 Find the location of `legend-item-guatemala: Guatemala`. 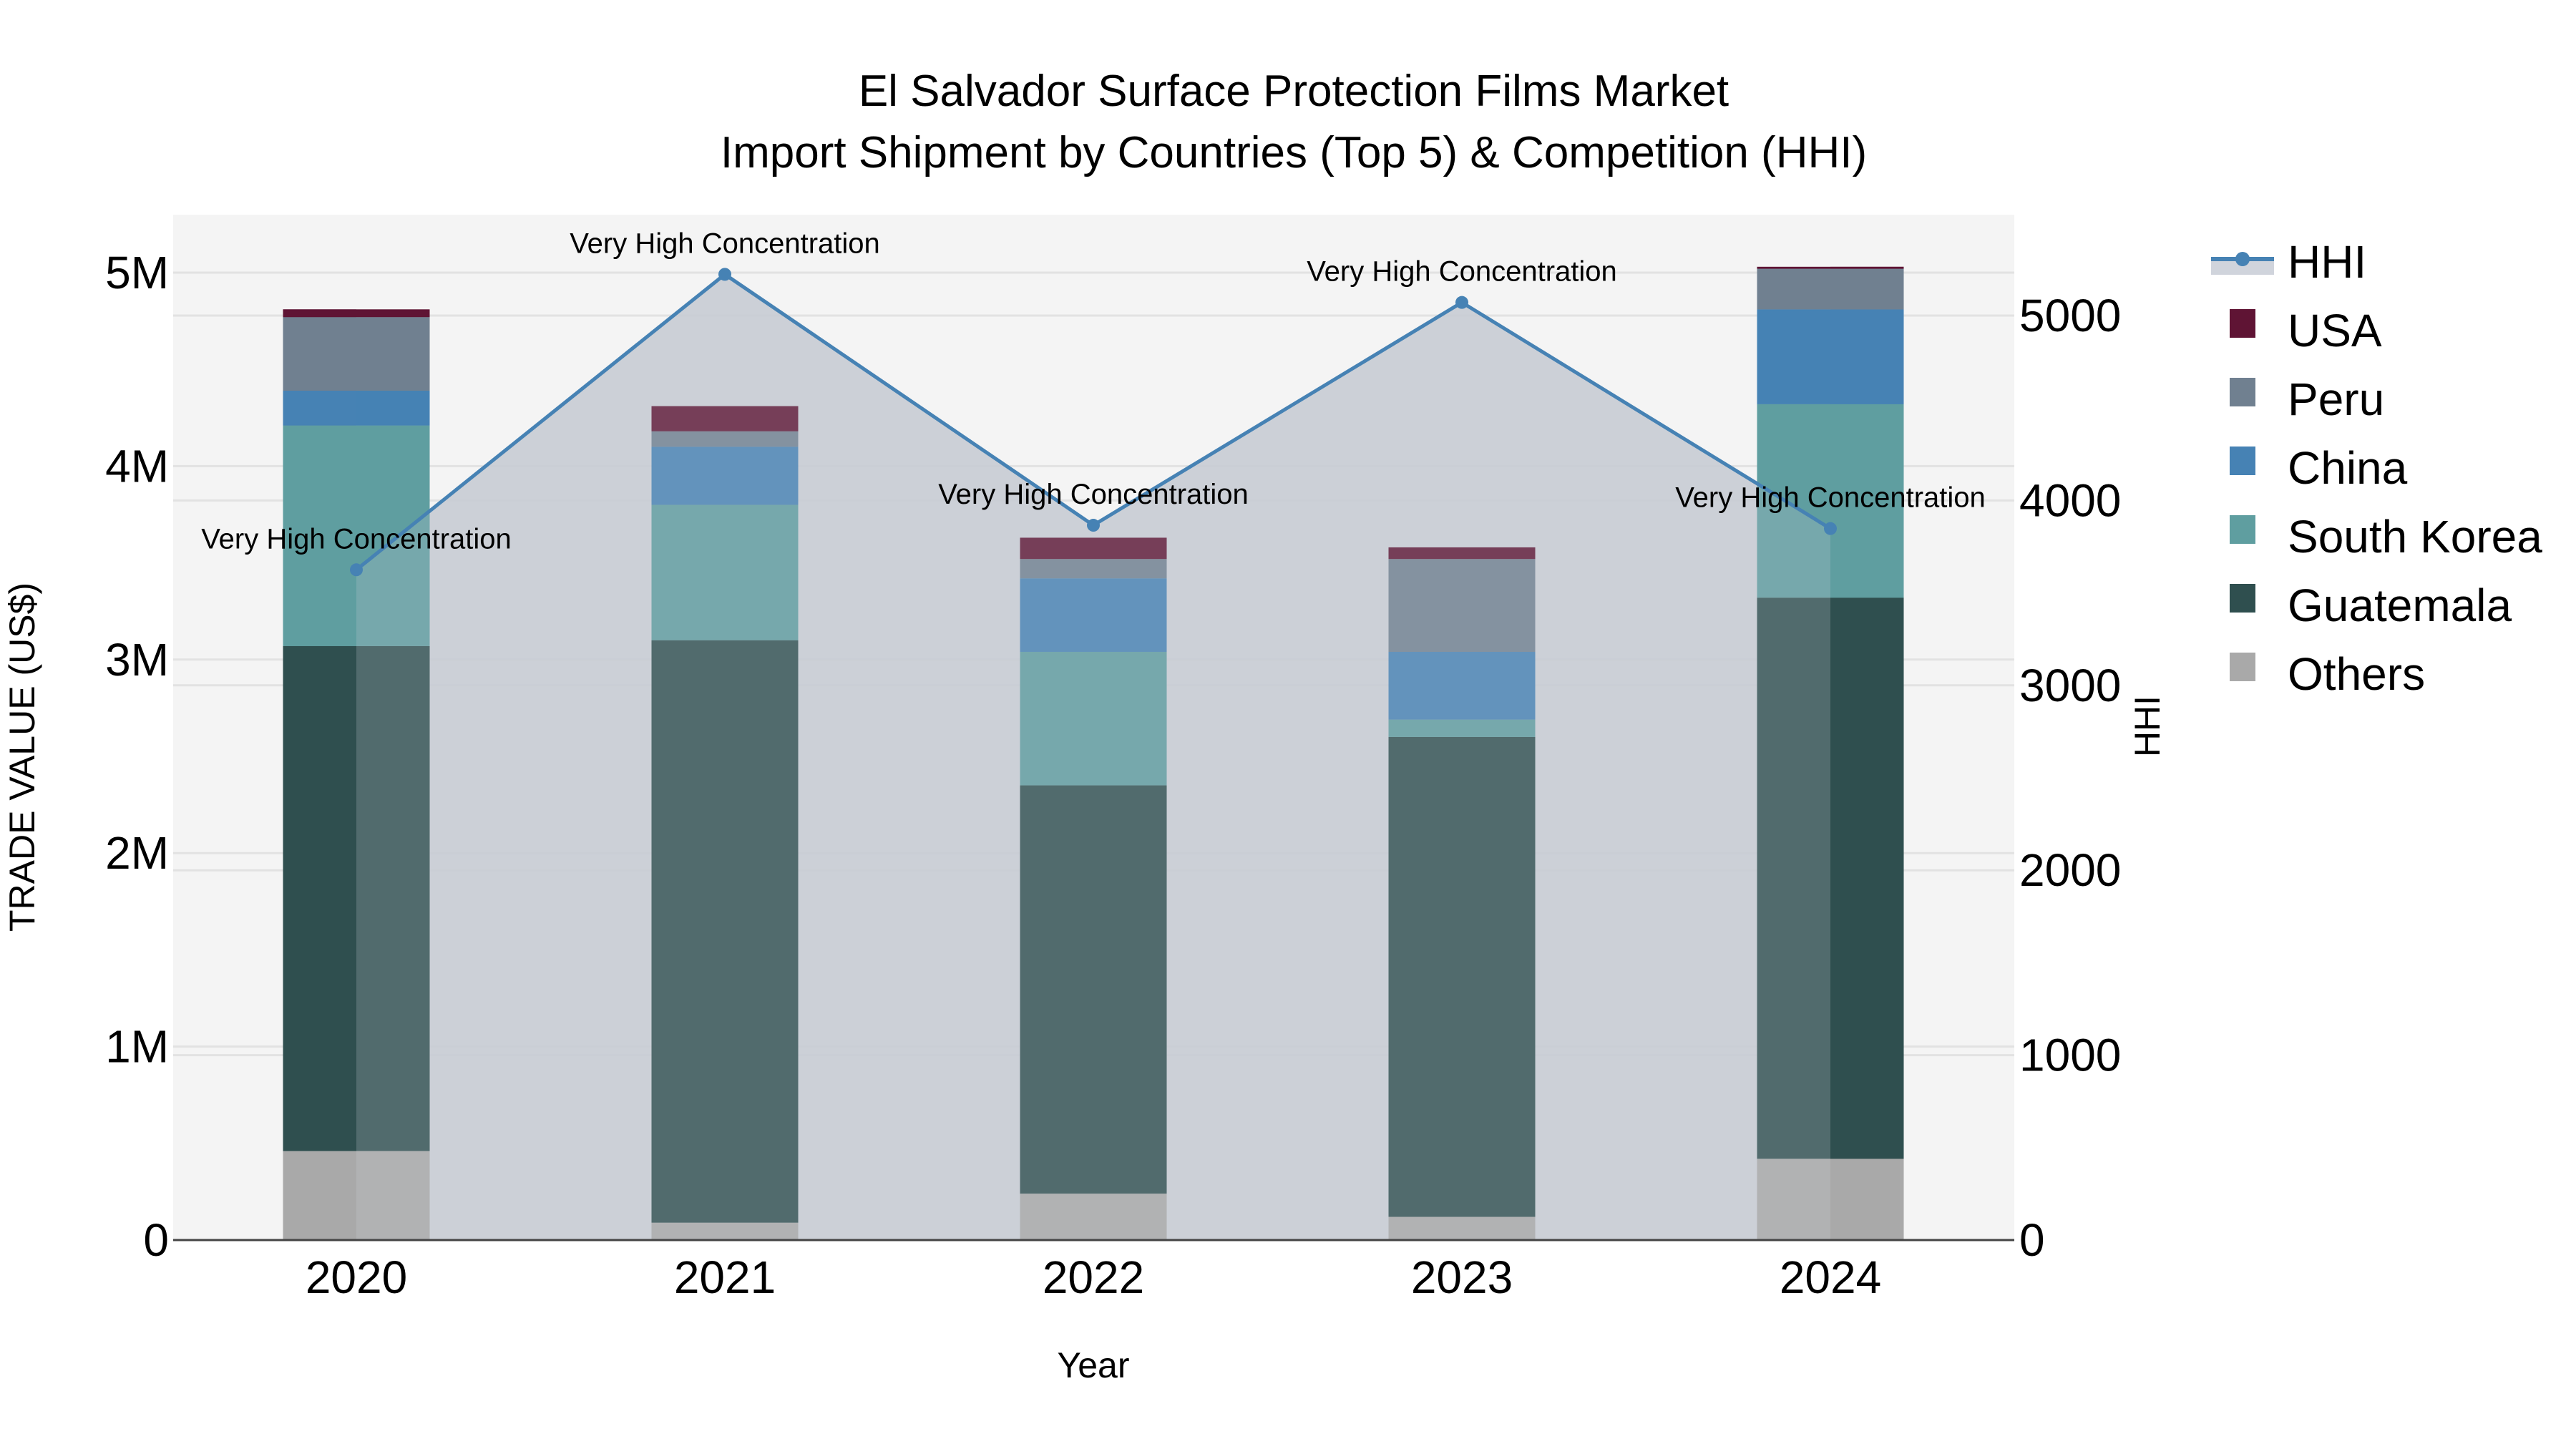

legend-item-guatemala: Guatemala is located at coordinates (2371, 605).